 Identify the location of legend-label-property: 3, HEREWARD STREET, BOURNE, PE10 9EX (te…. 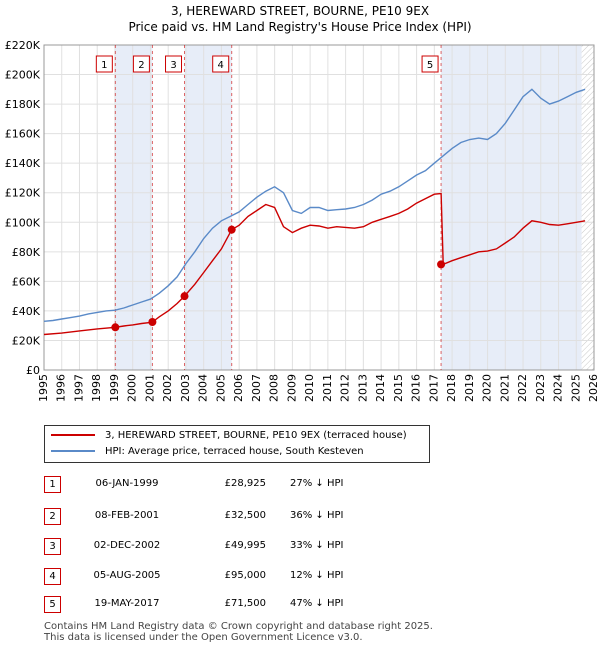
(256, 435).